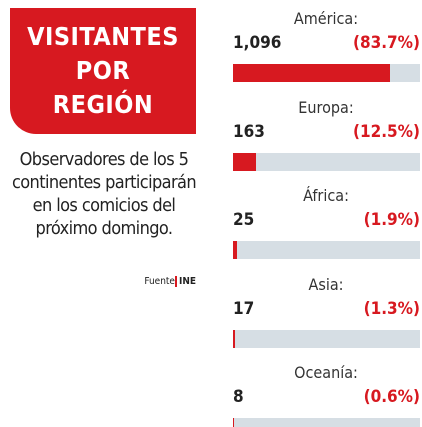  Describe the element at coordinates (326, 195) in the screenshot. I see `region-label: África:` at that location.